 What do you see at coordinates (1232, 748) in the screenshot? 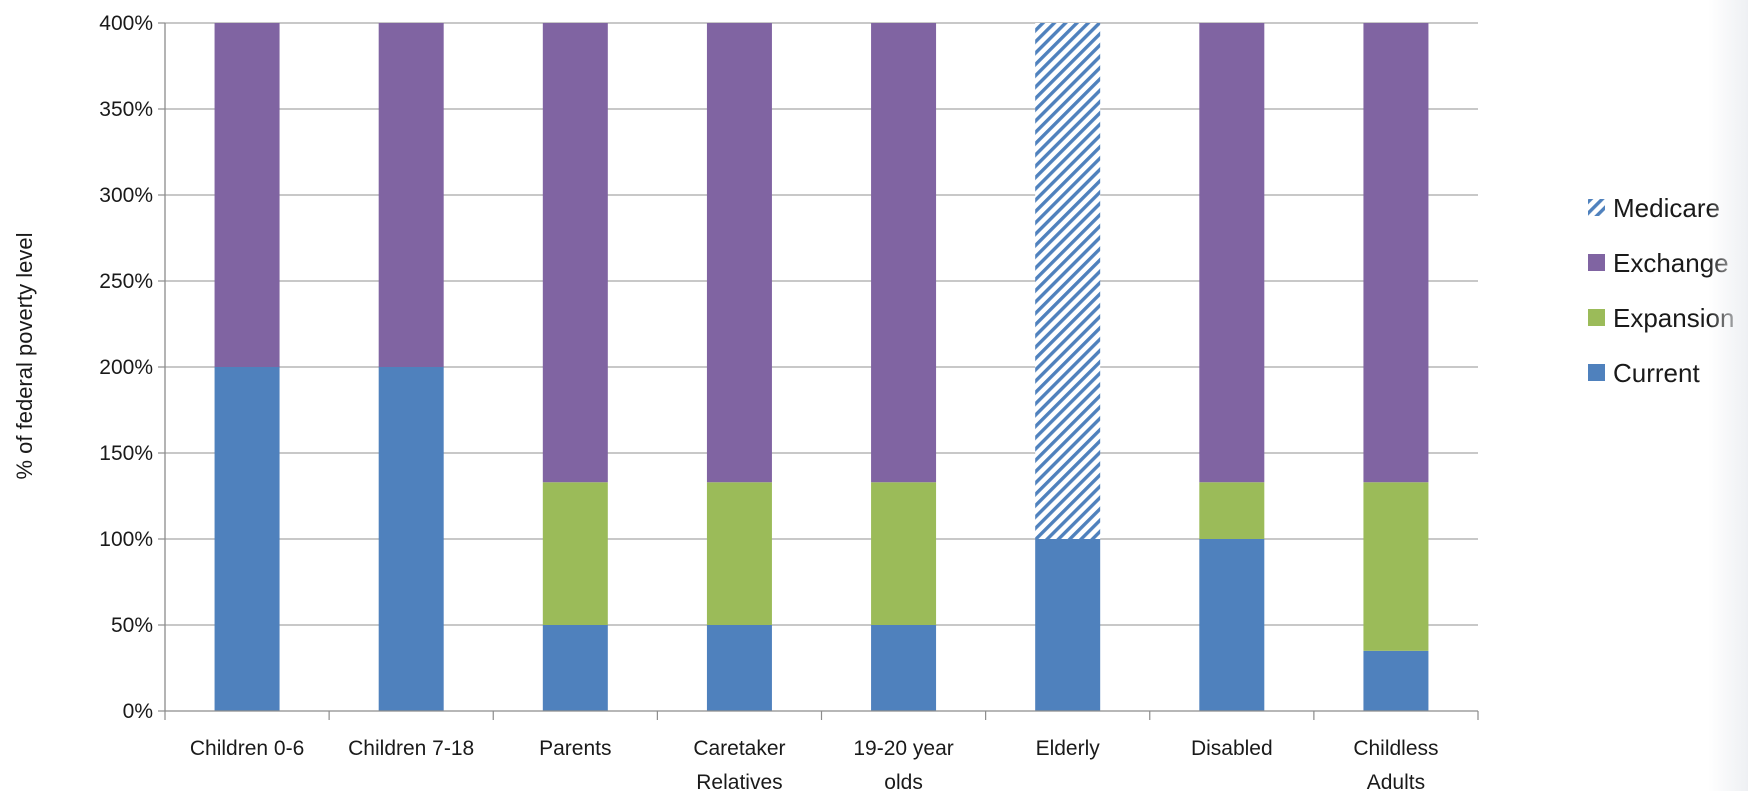
I see `x-tick-label: Disabled` at bounding box center [1232, 748].